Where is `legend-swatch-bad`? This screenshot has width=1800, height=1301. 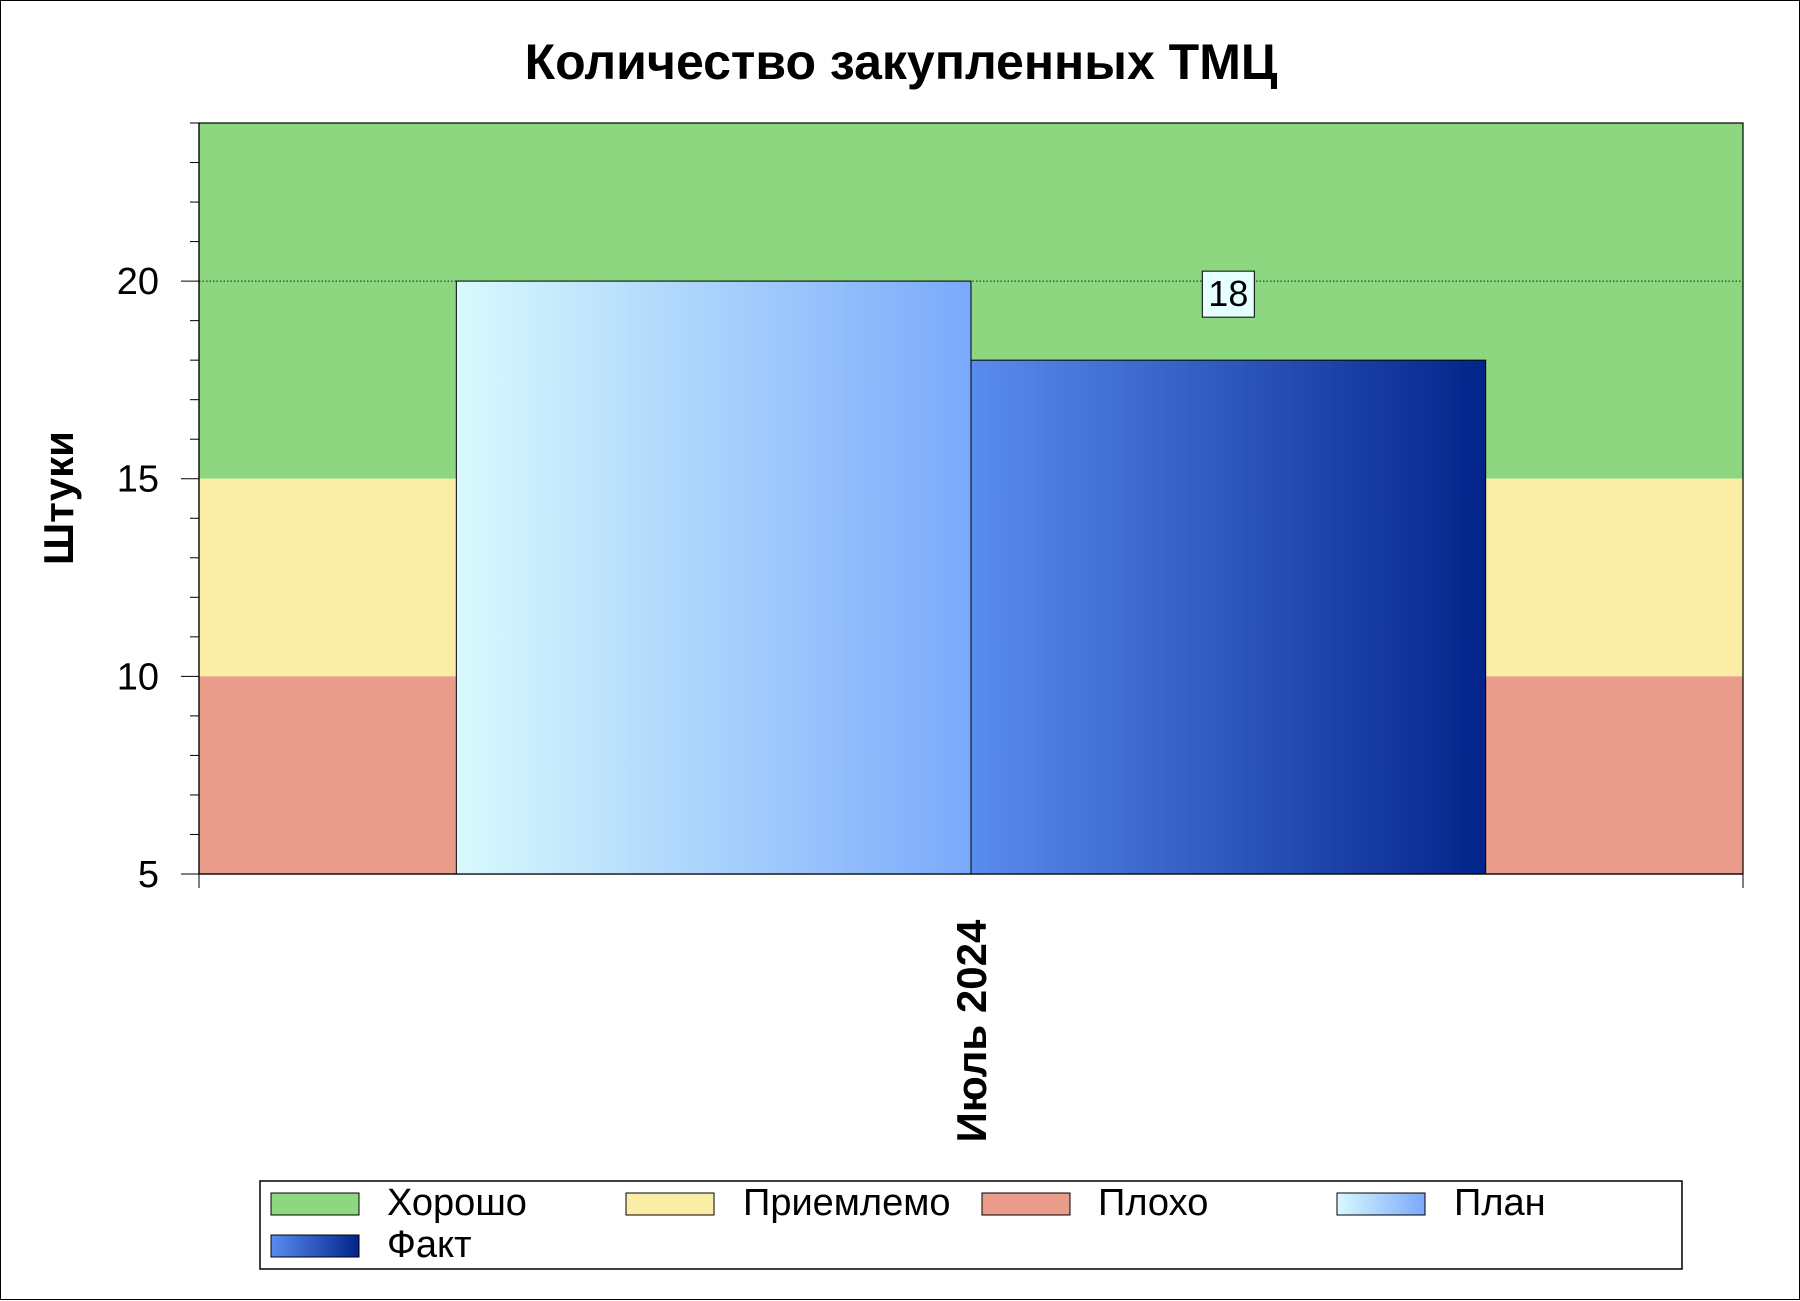 legend-swatch-bad is located at coordinates (1026, 1204).